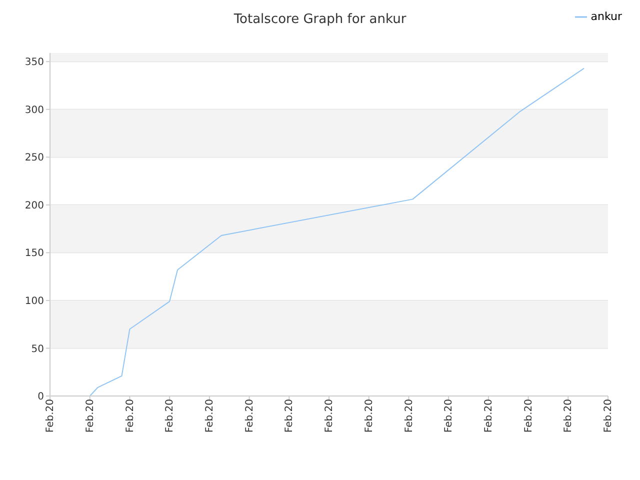  I want to click on y-tick-label: 250, so click(34, 158).